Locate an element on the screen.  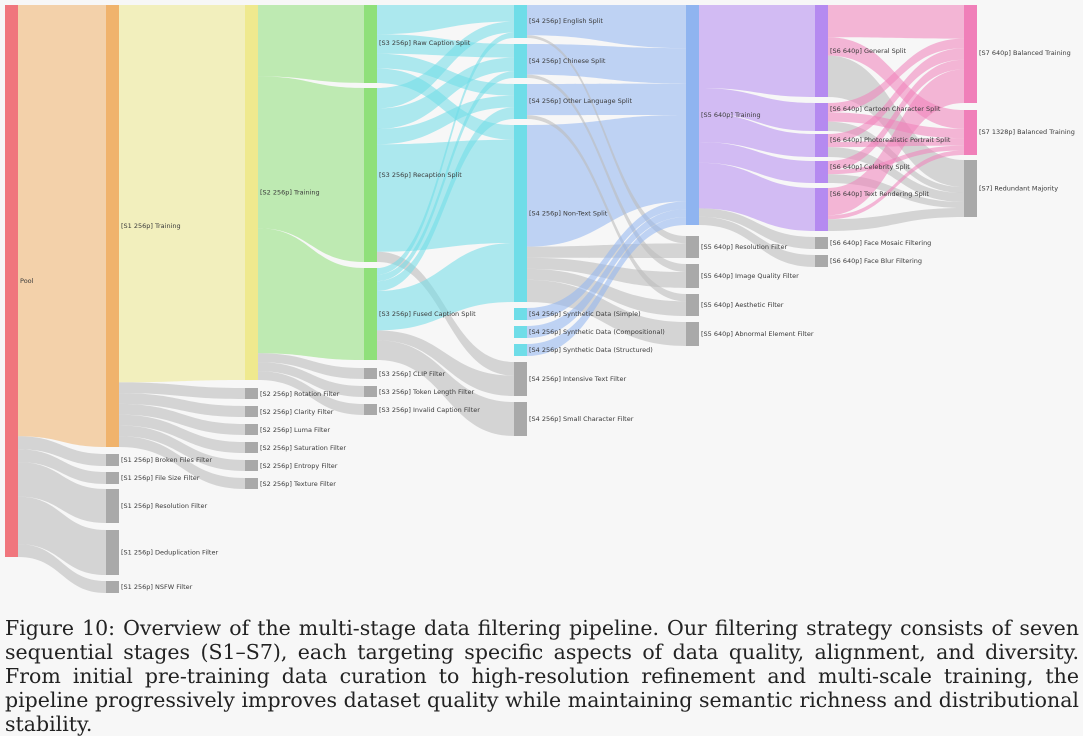
sankey-link-s4zh-s5t is located at coordinates (606, 64).